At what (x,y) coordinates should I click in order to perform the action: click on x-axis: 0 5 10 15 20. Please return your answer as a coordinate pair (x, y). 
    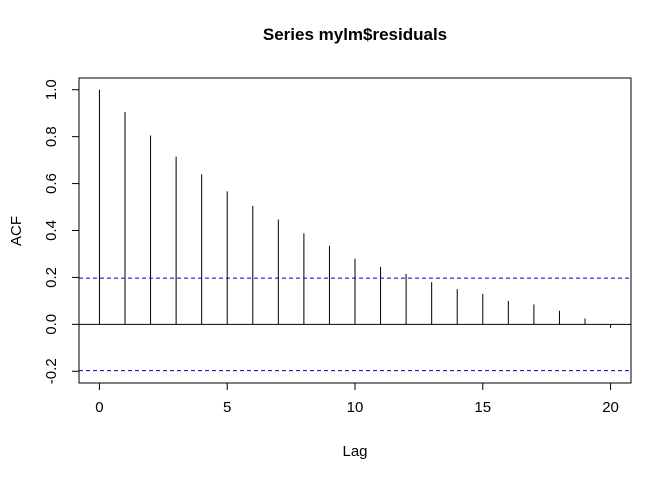
    Looking at the image, I should click on (357, 399).